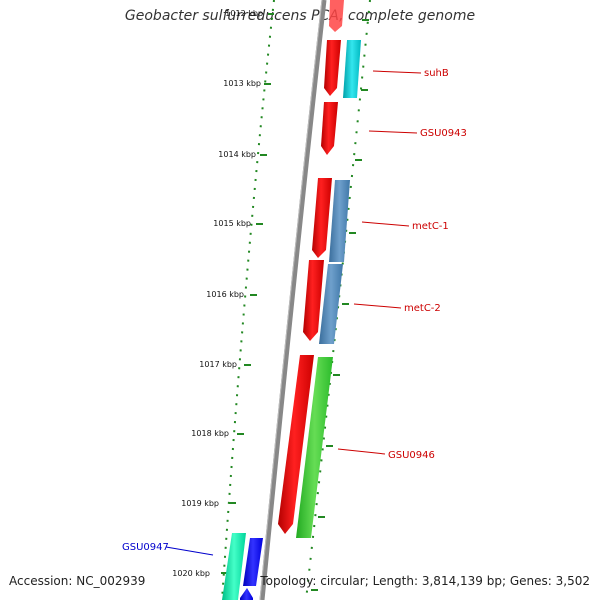 Image resolution: width=600 pixels, height=600 pixels. Describe the element at coordinates (329, 128) in the screenshot. I see `gene-arrow-GSU0943` at that location.